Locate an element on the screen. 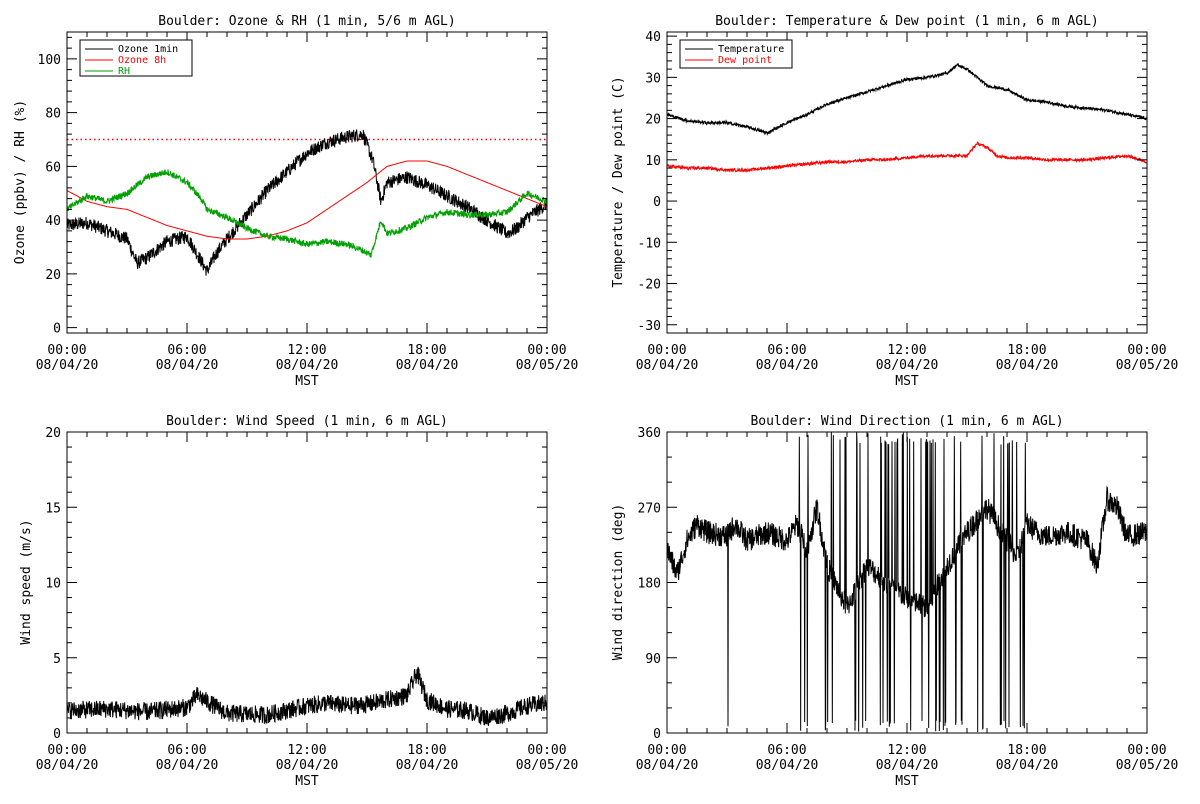  legend-label-dewpoint: Dew point is located at coordinates (745, 60).